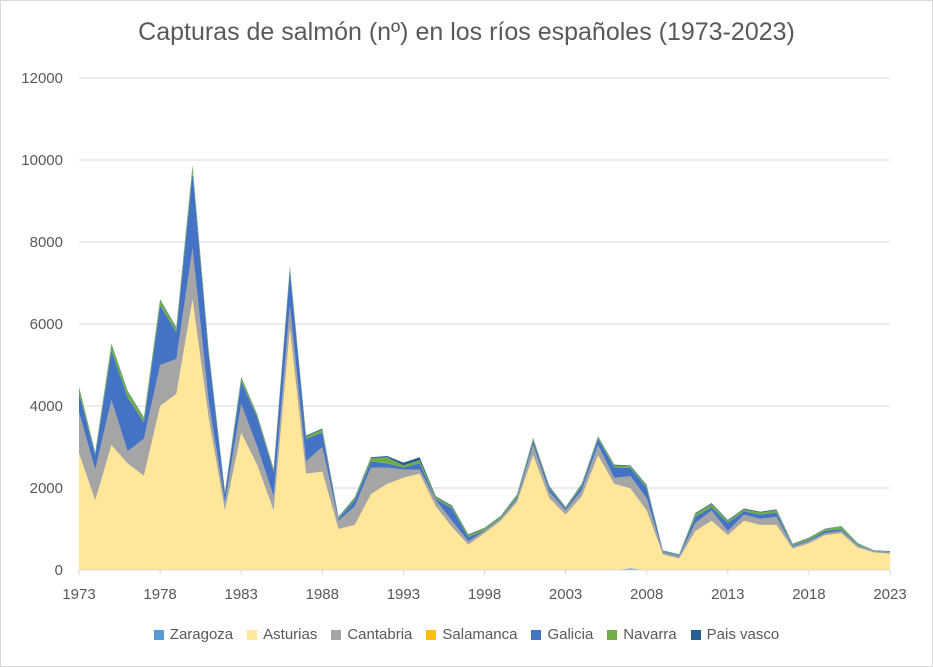 The height and width of the screenshot is (667, 933). What do you see at coordinates (290, 634) in the screenshot?
I see `legend-label: Asturias` at bounding box center [290, 634].